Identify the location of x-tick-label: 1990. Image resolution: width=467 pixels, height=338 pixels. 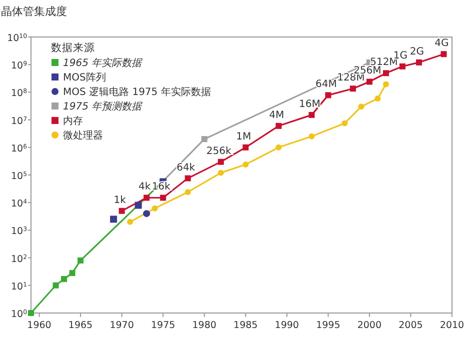
(286, 325).